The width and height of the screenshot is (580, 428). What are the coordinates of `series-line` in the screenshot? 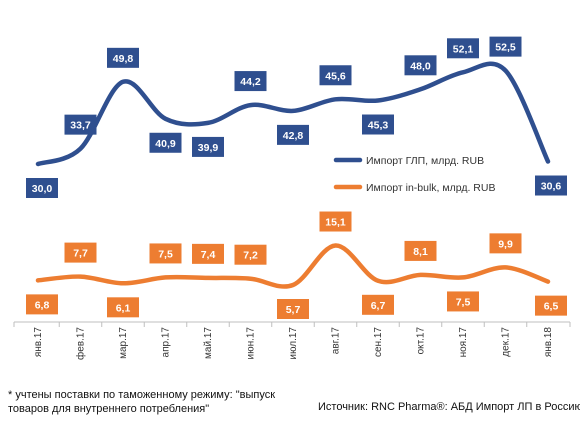 It's located at (293, 266).